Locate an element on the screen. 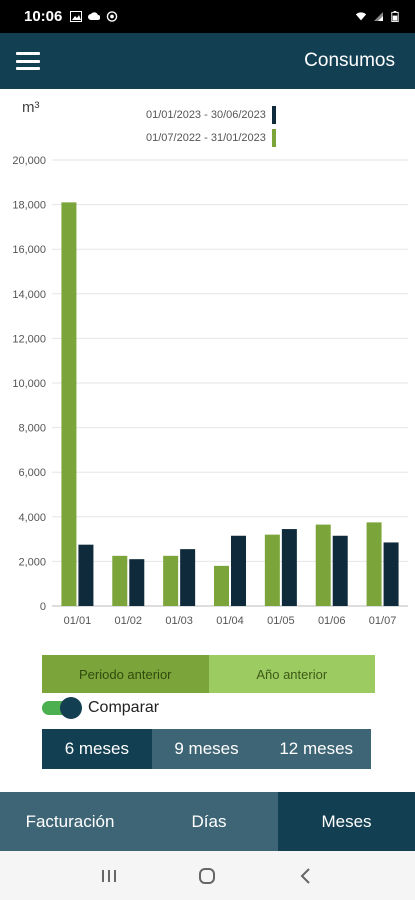  signal-icon is located at coordinates (378, 16).